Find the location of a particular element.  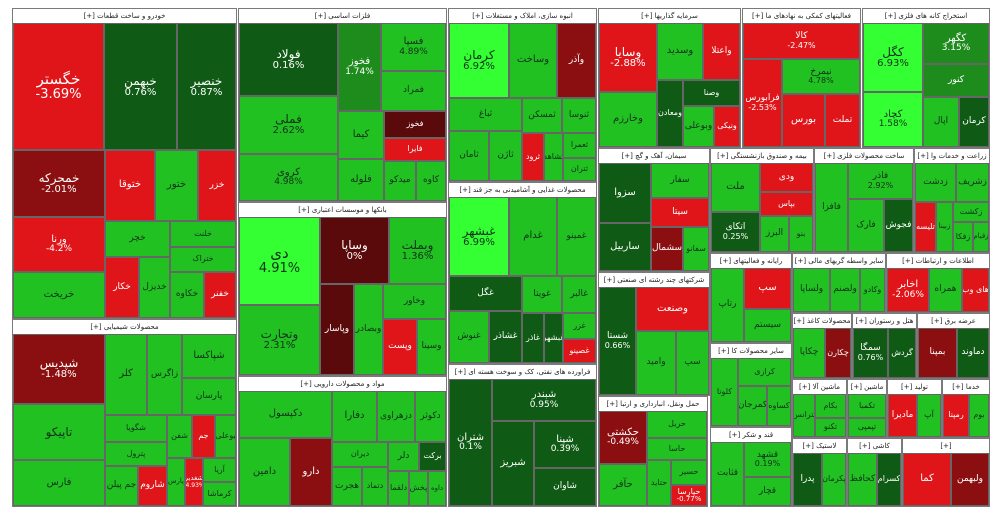

stock-tile: شپدیس -1.48% is located at coordinates (59, 369).